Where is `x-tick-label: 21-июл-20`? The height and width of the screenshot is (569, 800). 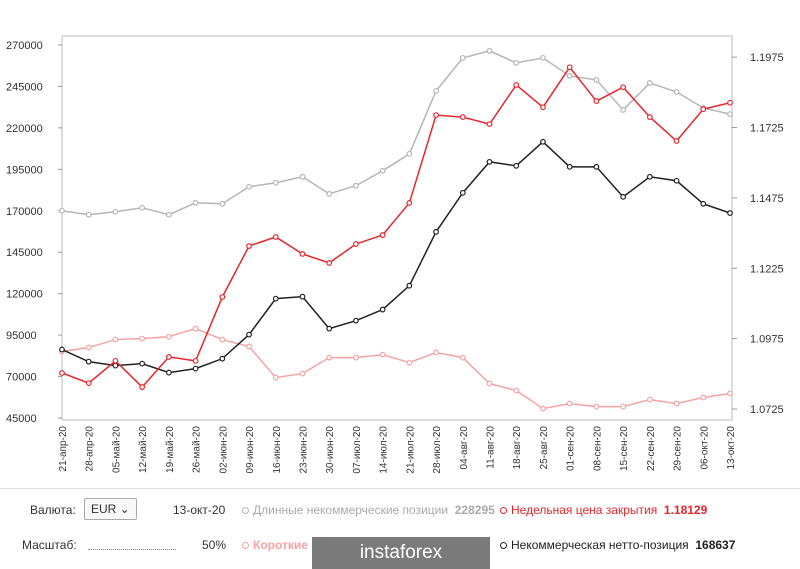 x-tick-label: 21-июл-20 is located at coordinates (410, 450).